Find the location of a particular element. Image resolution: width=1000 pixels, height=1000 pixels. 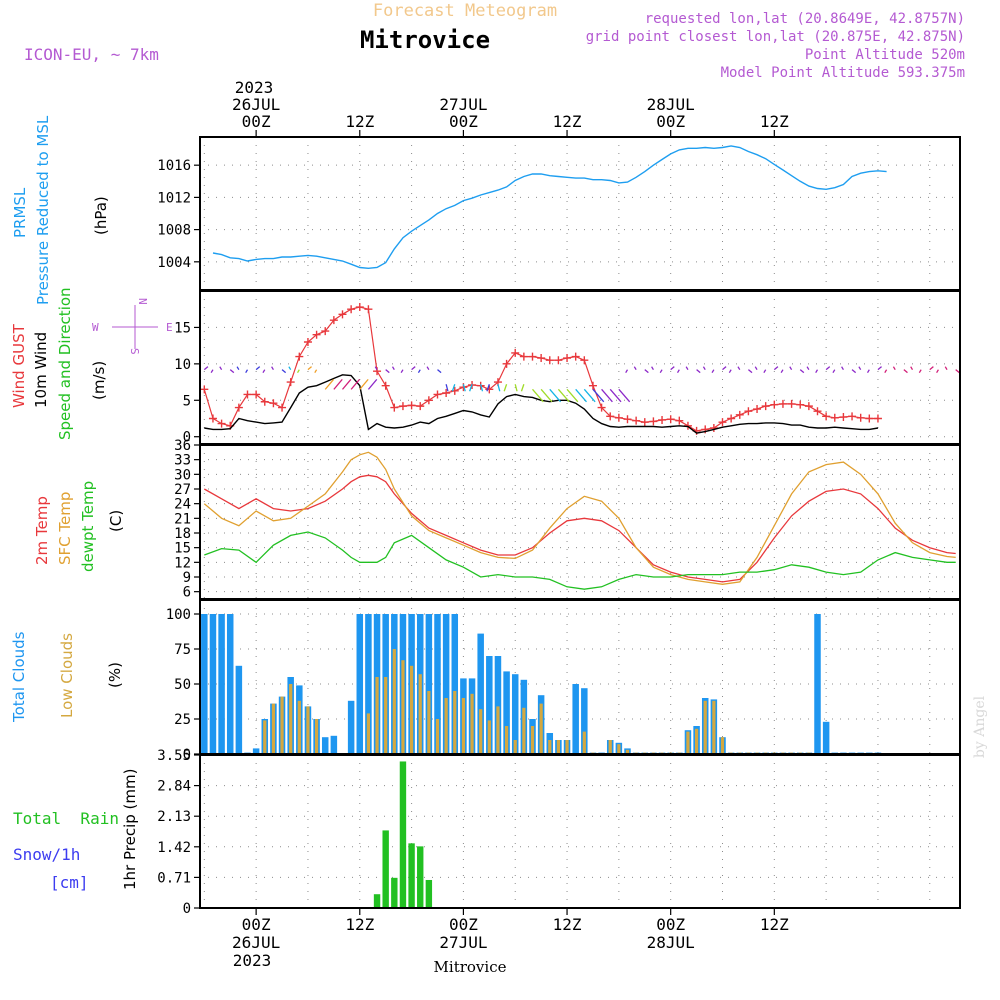

bottom-hour-label: 12Z is located at coordinates (567, 924).